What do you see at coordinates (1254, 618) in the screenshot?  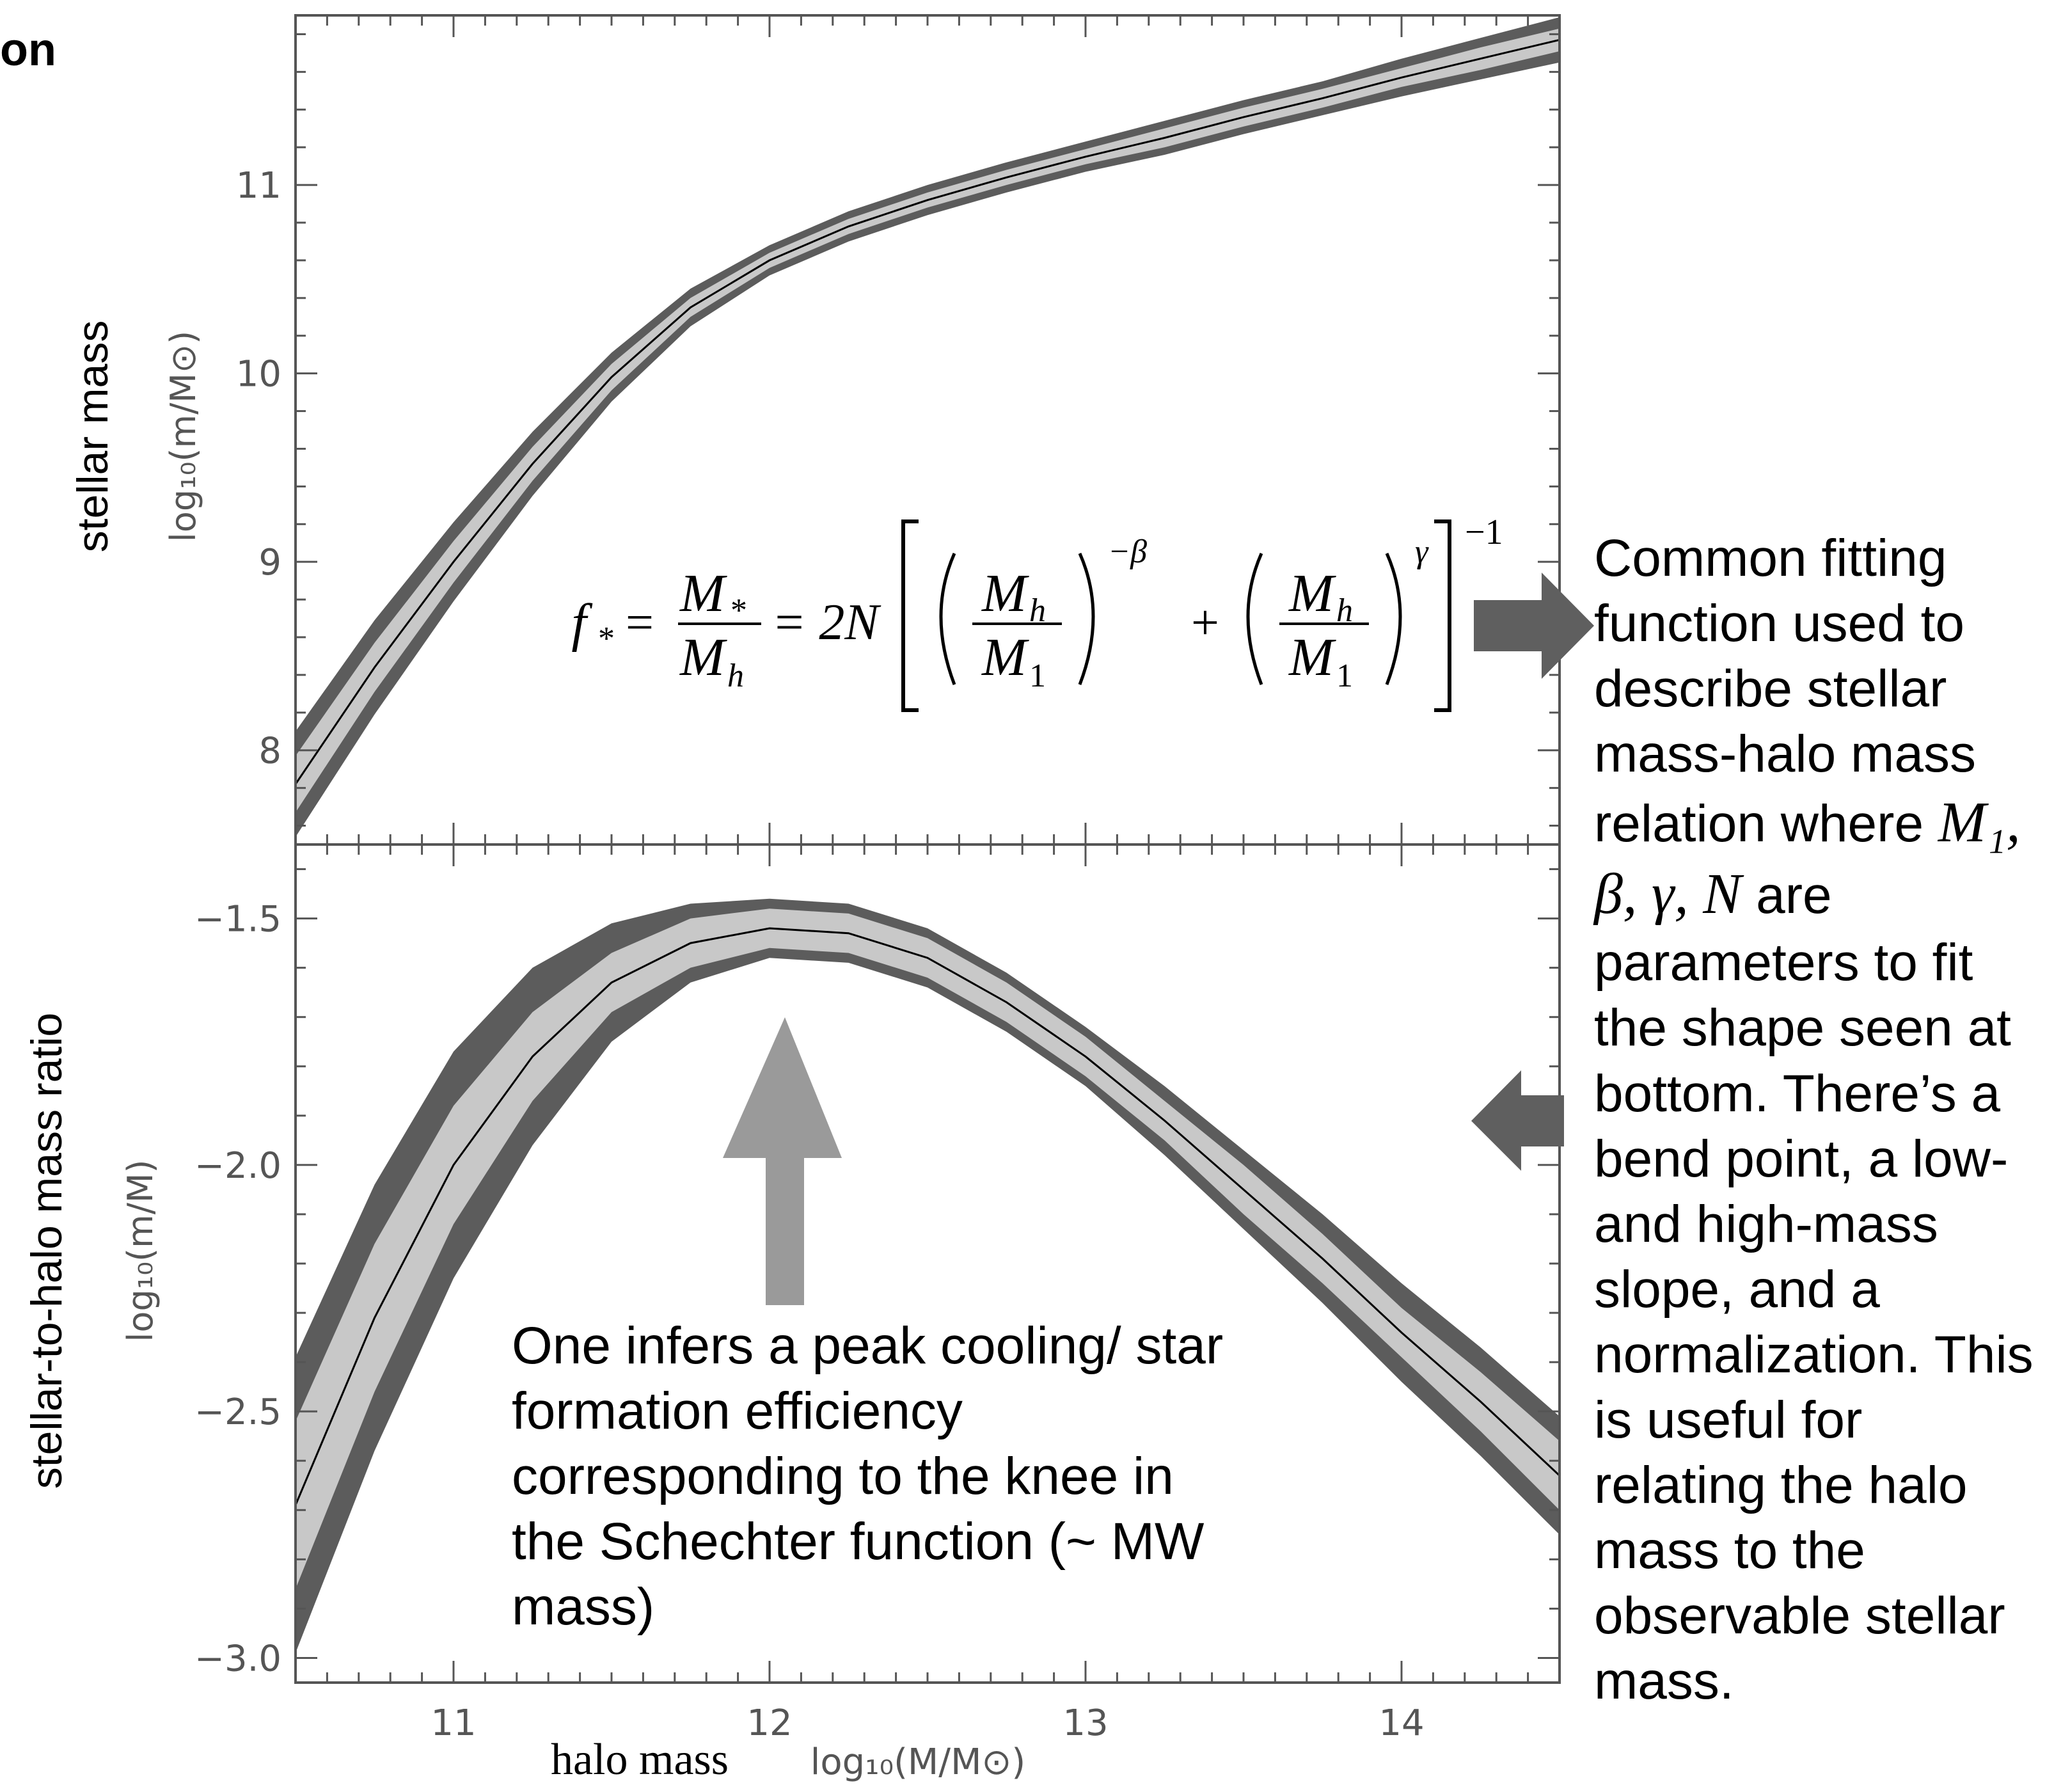 I see `eq-ratio-2-lparen` at bounding box center [1254, 618].